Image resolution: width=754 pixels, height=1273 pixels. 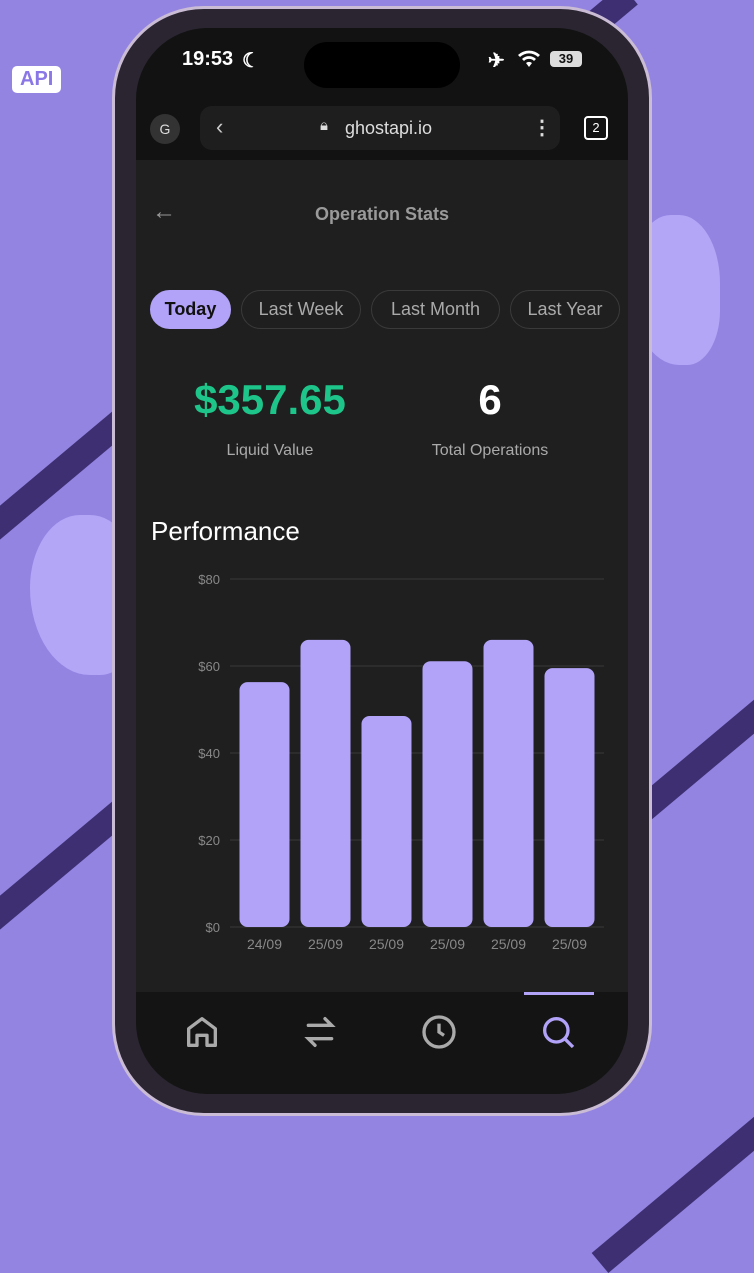 I want to click on moon-icon: ☾, so click(x=251, y=61).